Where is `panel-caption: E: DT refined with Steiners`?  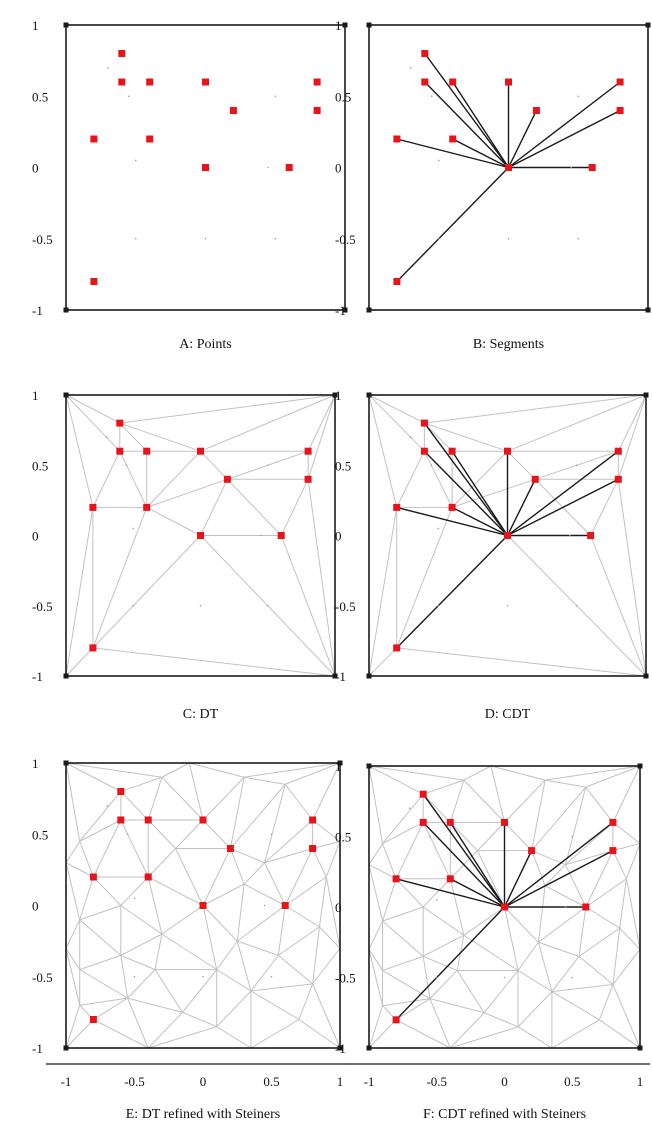
panel-caption: E: DT refined with Steiners is located at coordinates (203, 1114).